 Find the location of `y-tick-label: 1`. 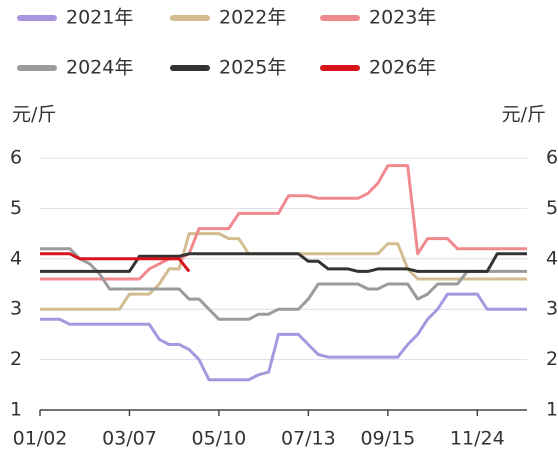

y-tick-label: 1 is located at coordinates (16, 410).